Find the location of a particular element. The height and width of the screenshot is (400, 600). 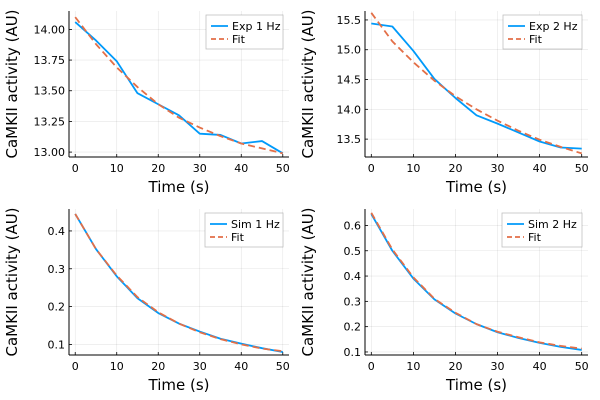

y-tick-label: 15.0 is located at coordinates (349, 50).